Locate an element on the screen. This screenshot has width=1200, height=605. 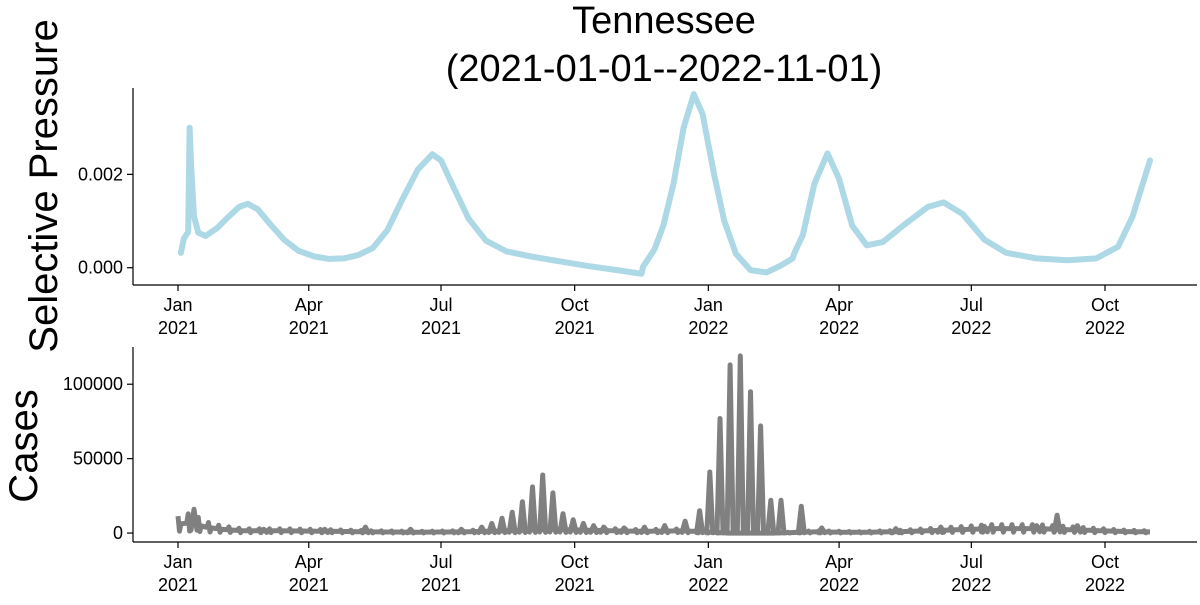
y-tick-label: 50000 is located at coordinates (98, 459).